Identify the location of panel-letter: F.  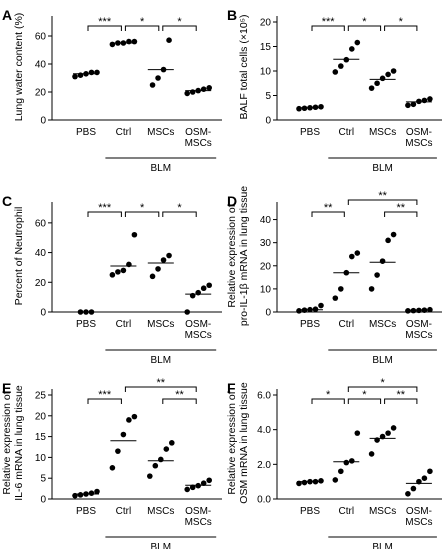
(231, 388).